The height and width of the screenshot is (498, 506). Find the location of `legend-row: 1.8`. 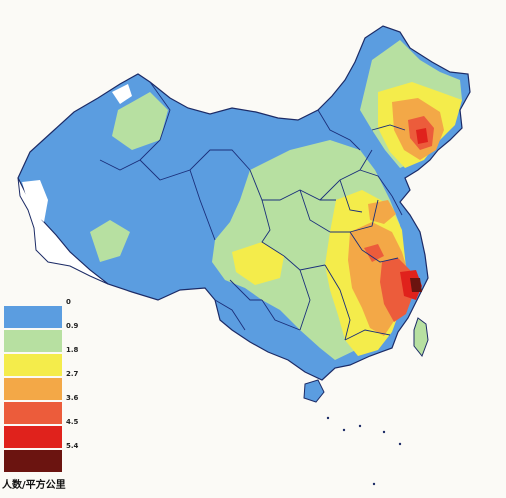

legend-row: 1.8 is located at coordinates (41, 361).